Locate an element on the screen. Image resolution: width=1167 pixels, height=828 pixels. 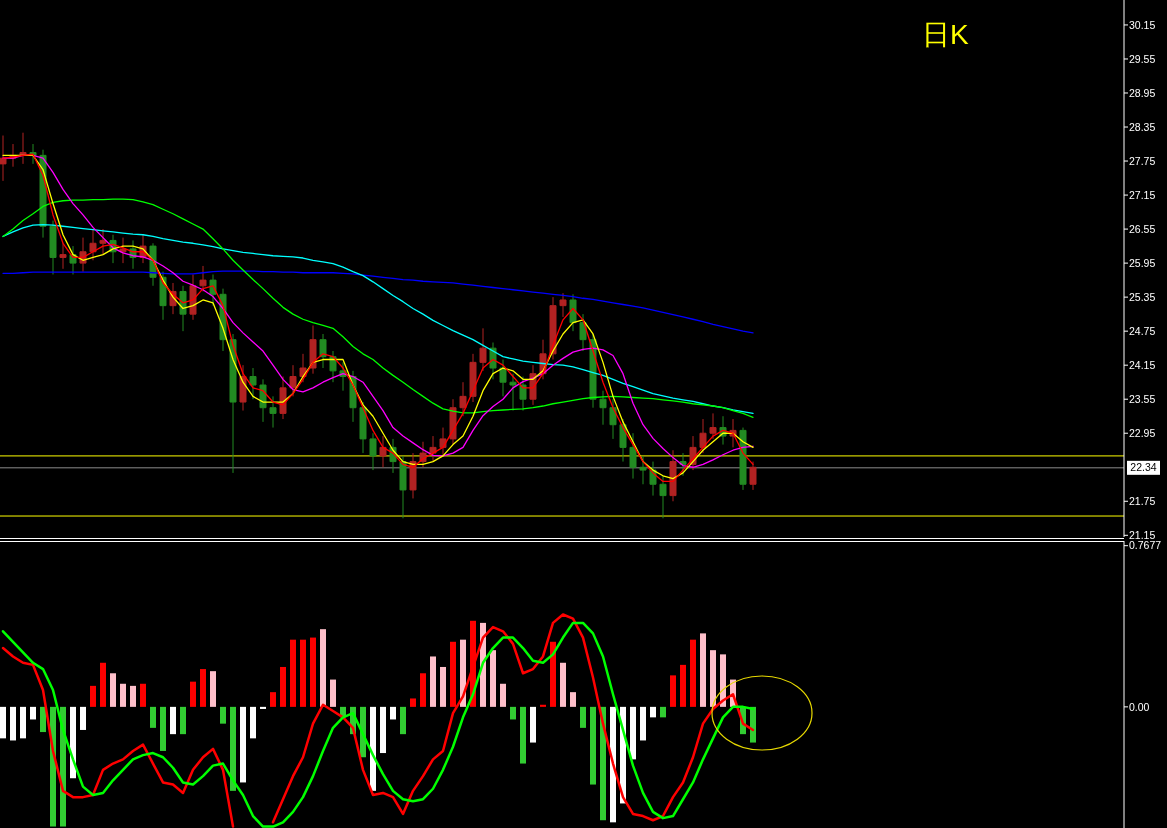
y-tick-label: 24.75 is located at coordinates (1142, 330).